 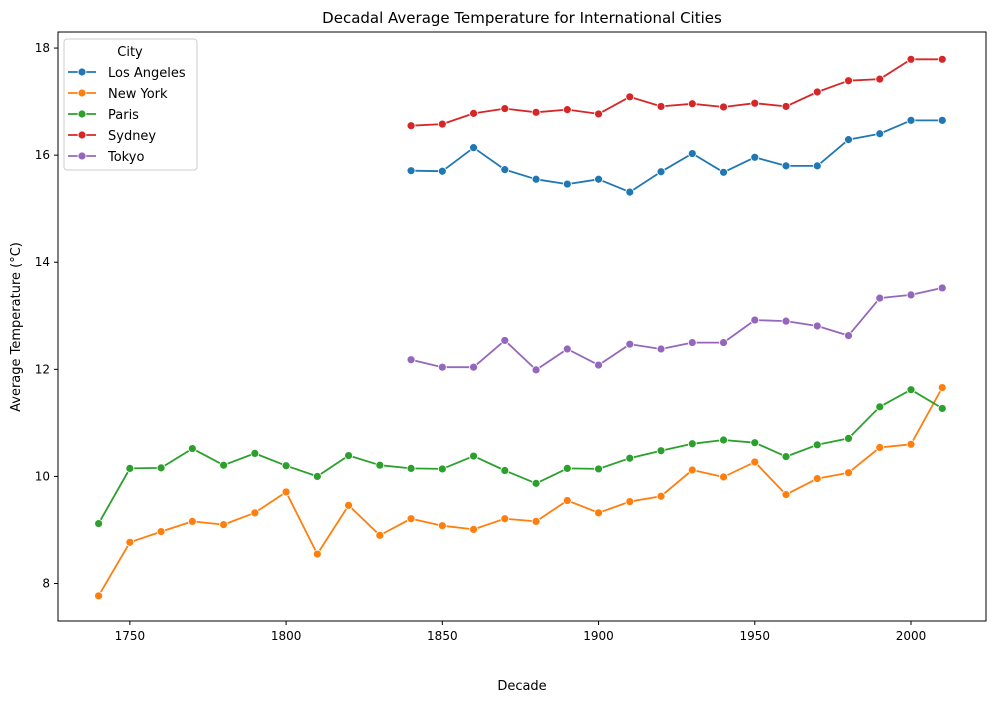 I want to click on y-tick-label: 18, so click(x=42, y=48).